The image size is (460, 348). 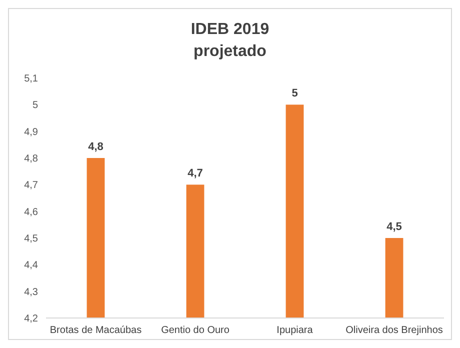 What do you see at coordinates (31, 186) in the screenshot?
I see `y-tick-label: 4,7` at bounding box center [31, 186].